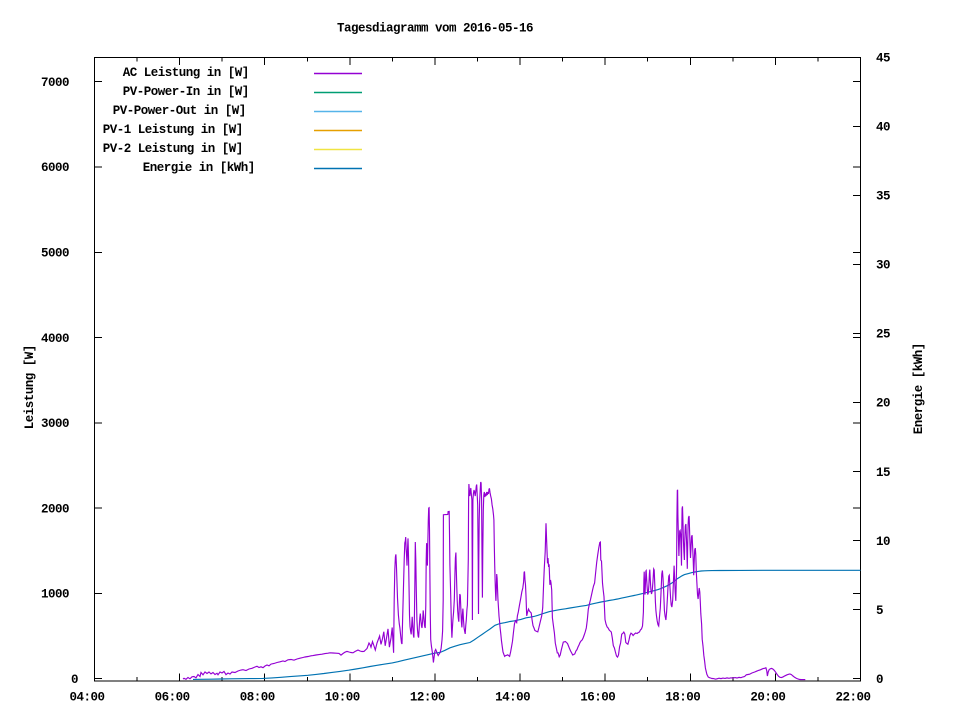 Image resolution: width=960 pixels, height=720 pixels. What do you see at coordinates (883, 542) in the screenshot?
I see `svg-text: 10` at bounding box center [883, 542].